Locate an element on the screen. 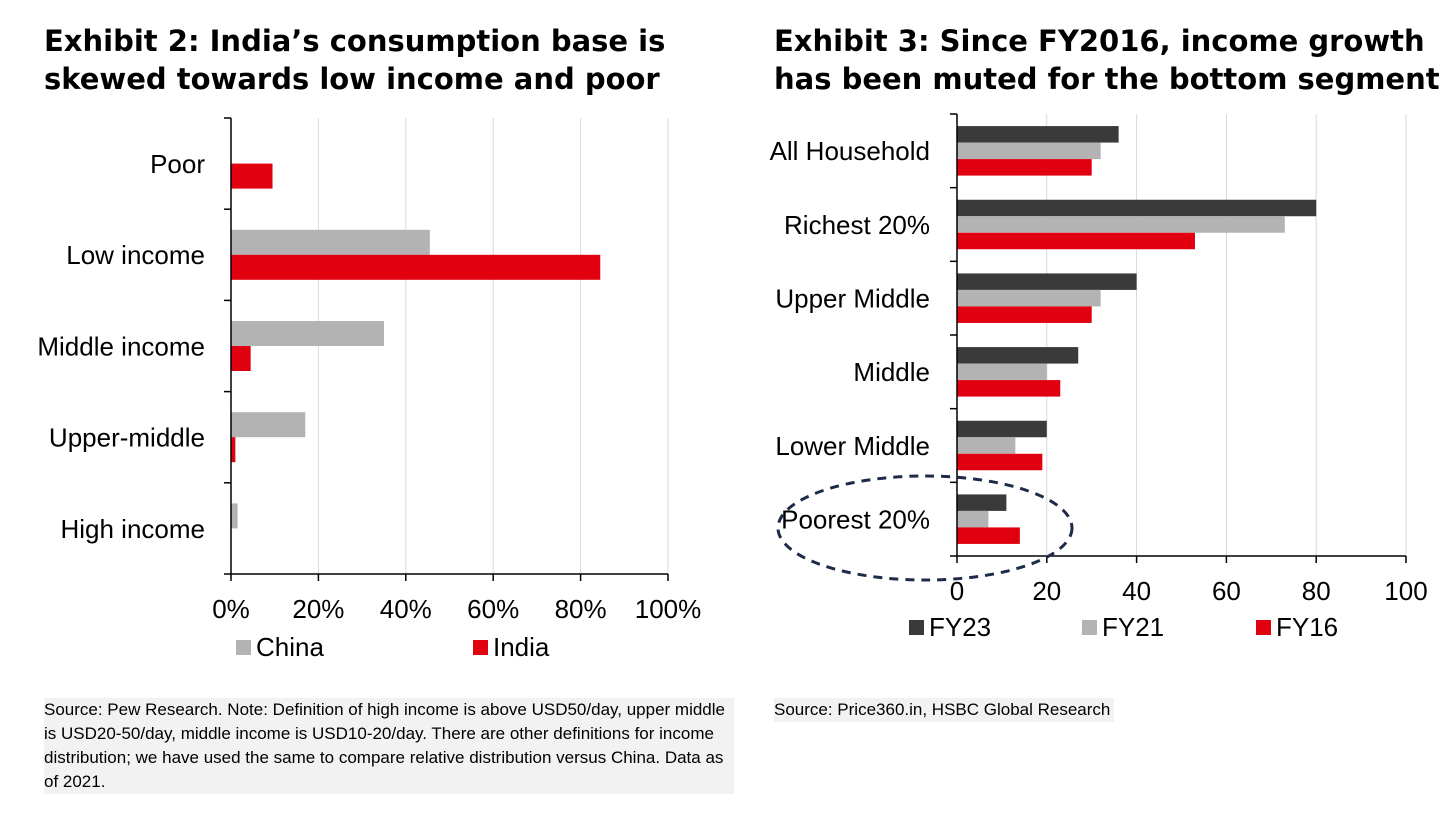 Image resolution: width=1456 pixels, height=816 pixels. exhibit3-category-label-poorest-20: Poorest 20% is located at coordinates (855, 520).